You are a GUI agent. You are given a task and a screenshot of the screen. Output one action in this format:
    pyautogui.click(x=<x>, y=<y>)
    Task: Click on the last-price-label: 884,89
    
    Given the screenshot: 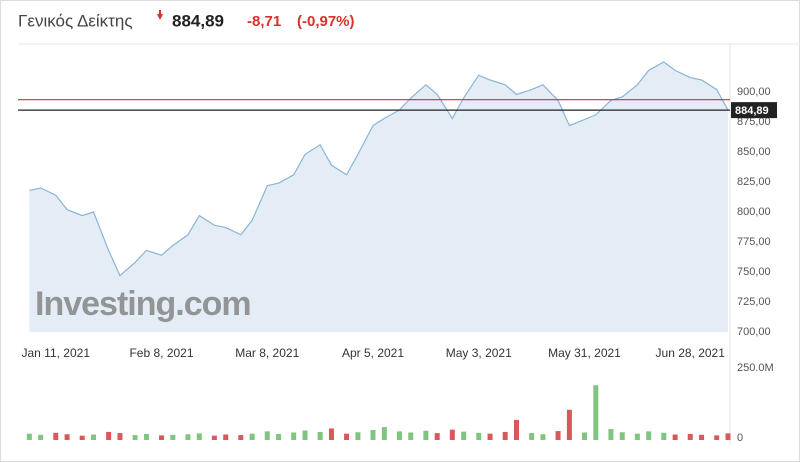 What is the action you would take?
    pyautogui.click(x=752, y=111)
    